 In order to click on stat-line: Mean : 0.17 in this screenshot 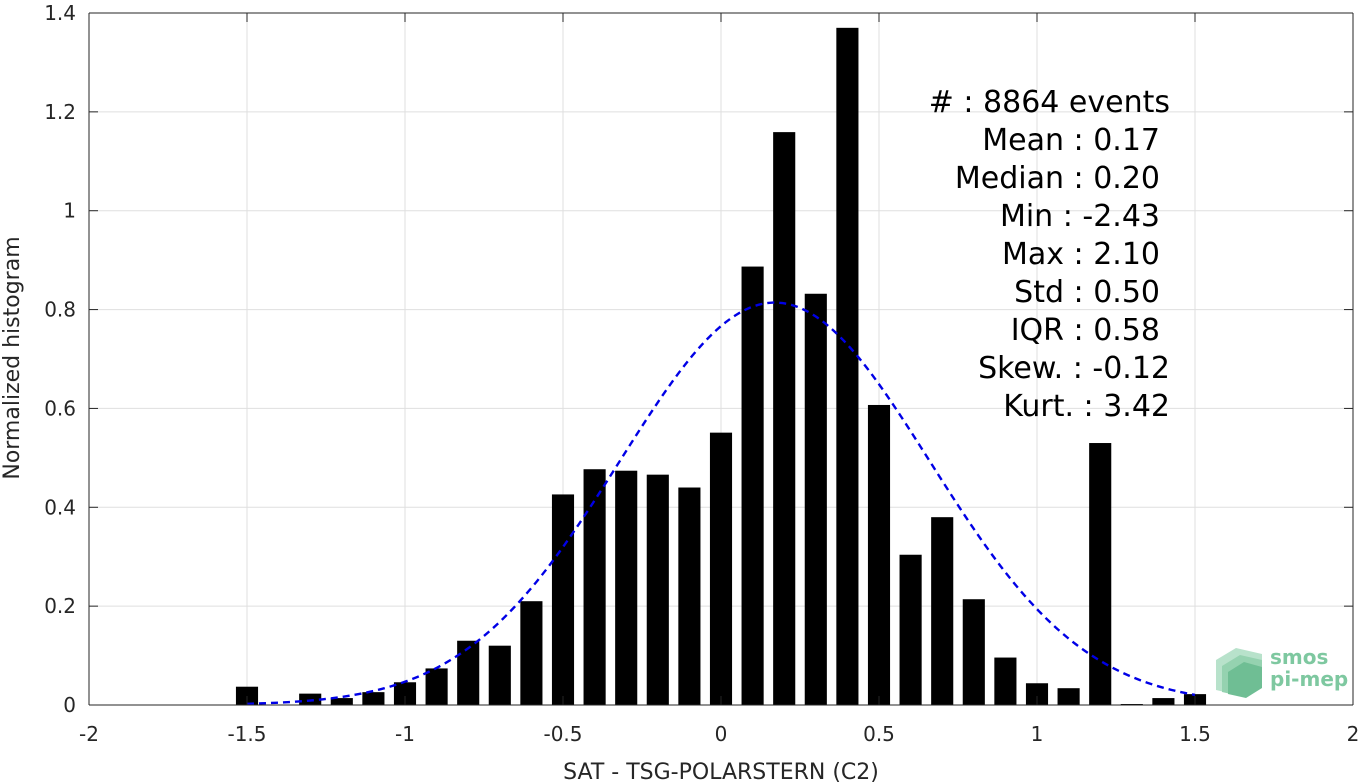, I will do `click(1071, 140)`.